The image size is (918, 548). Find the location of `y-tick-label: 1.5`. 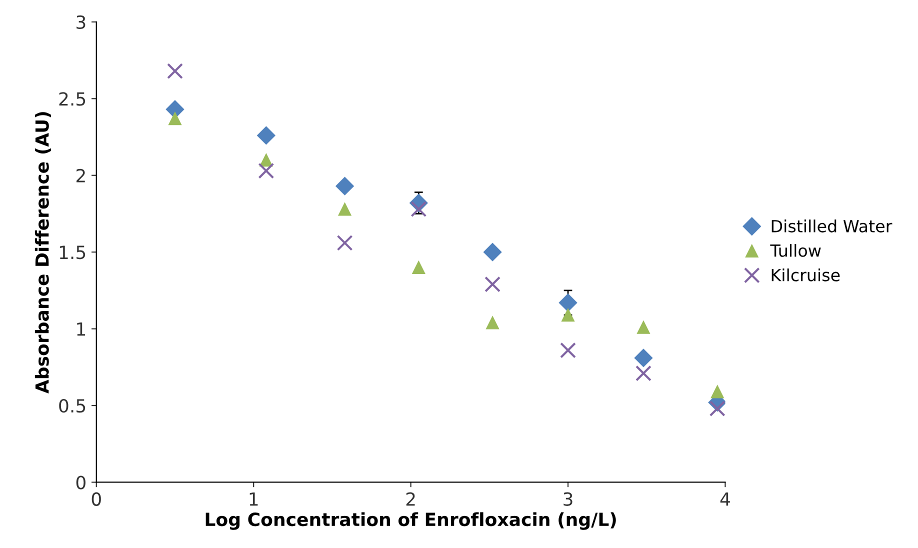

y-tick-label: 1.5 is located at coordinates (73, 253).